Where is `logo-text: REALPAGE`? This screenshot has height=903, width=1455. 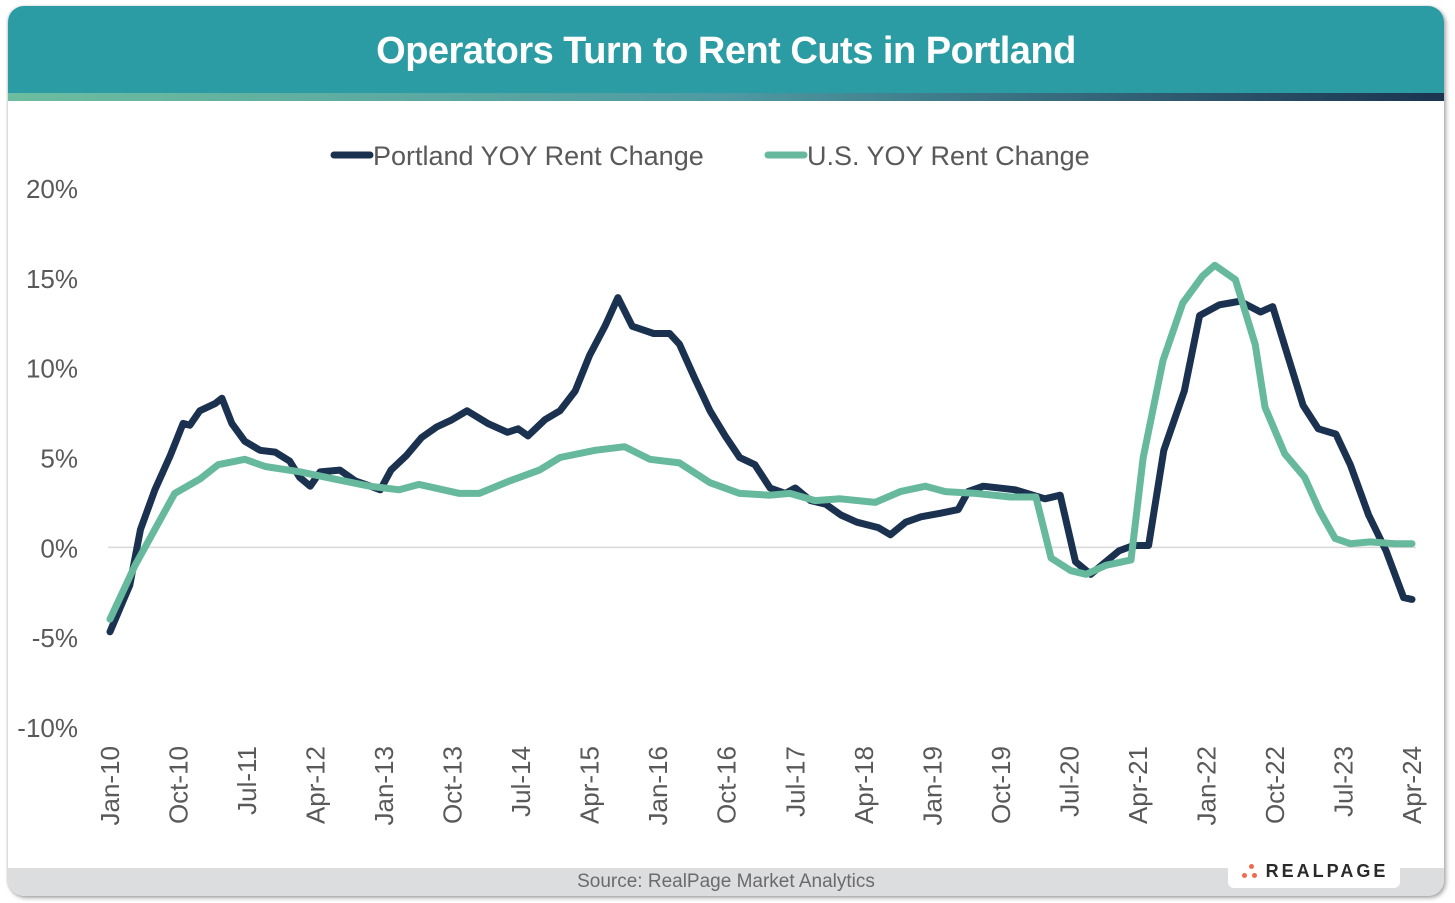
logo-text: REALPAGE is located at coordinates (1327, 871).